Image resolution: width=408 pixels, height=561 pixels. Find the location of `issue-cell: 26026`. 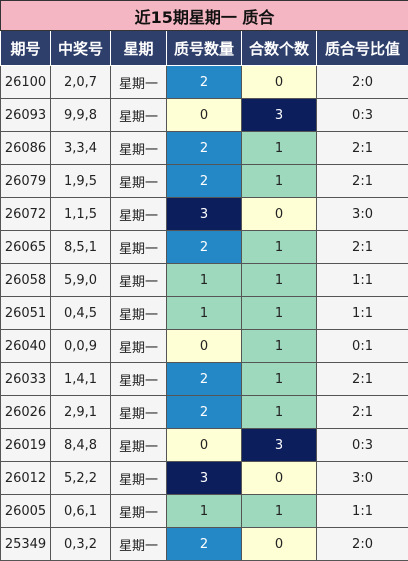

issue-cell: 26026 is located at coordinates (26, 412).